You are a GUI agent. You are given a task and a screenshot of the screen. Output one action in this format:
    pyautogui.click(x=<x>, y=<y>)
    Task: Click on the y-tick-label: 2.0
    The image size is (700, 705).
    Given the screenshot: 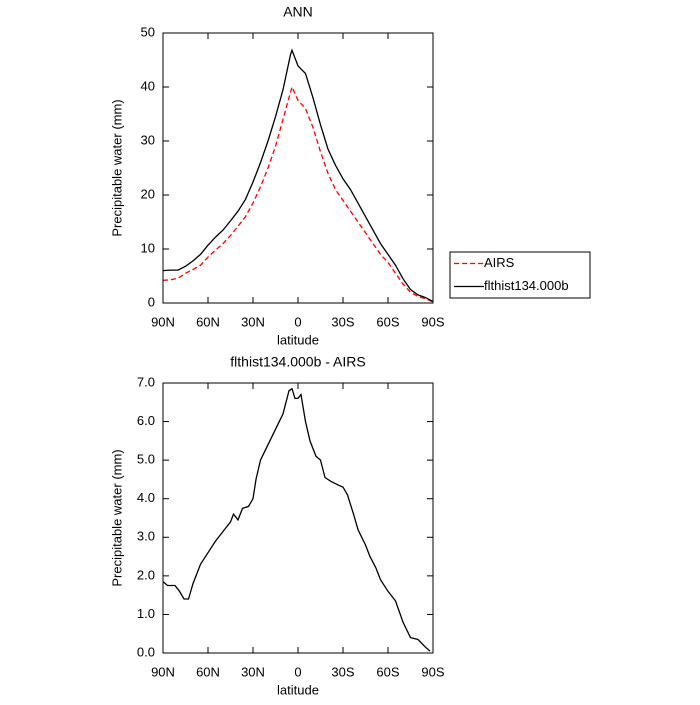 What is the action you would take?
    pyautogui.click(x=146, y=574)
    